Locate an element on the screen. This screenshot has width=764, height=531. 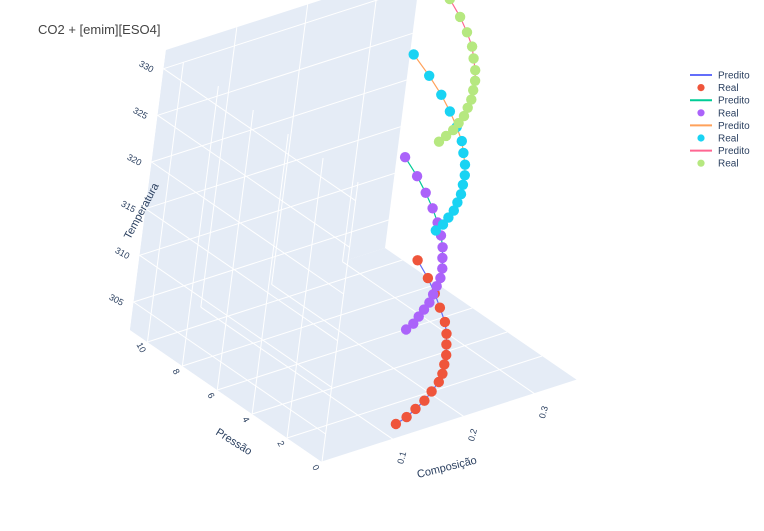
y-tick-label: 4 is located at coordinates (245, 419).